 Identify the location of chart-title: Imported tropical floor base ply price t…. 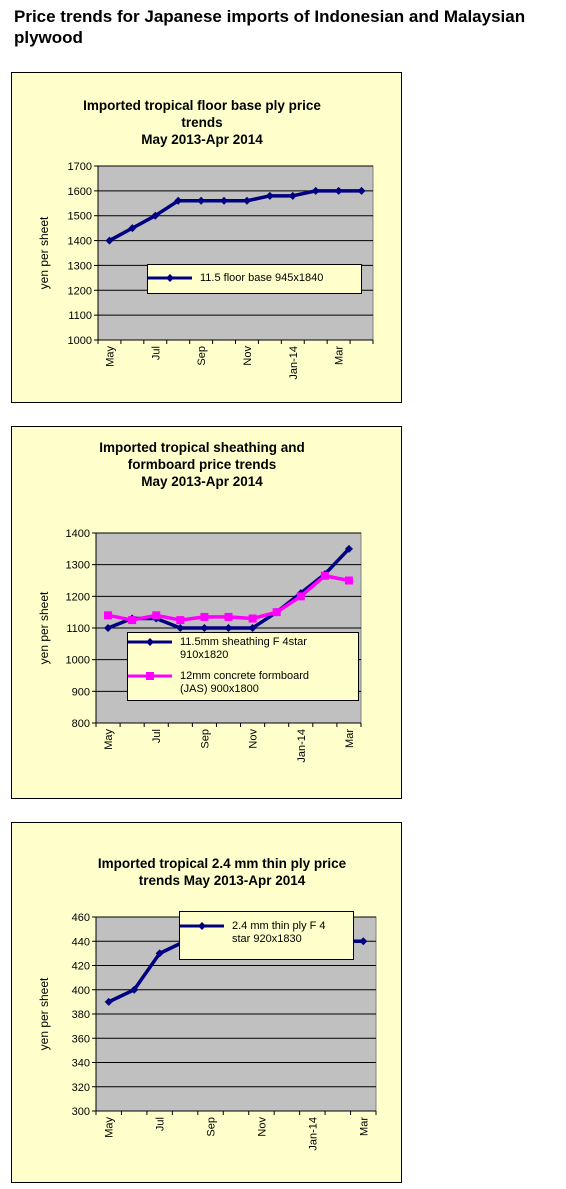
(202, 122).